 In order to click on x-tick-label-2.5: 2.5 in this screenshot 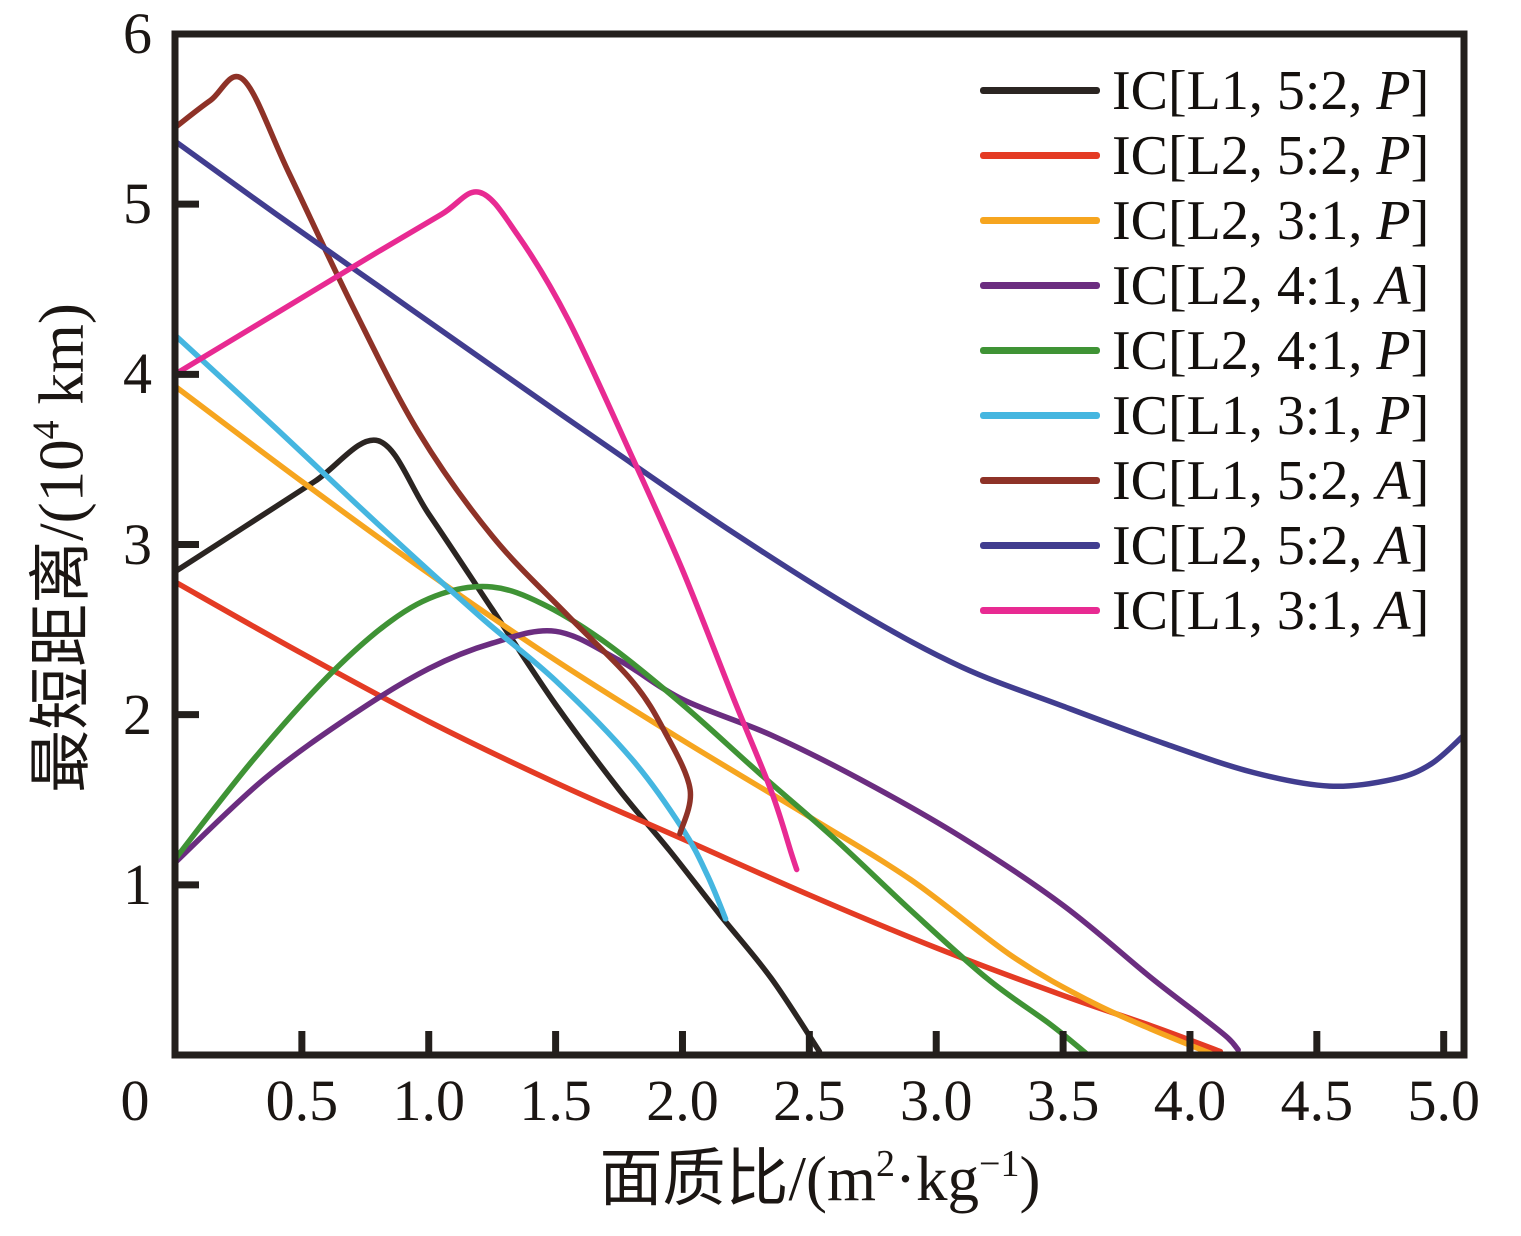, I will do `click(809, 1100)`.